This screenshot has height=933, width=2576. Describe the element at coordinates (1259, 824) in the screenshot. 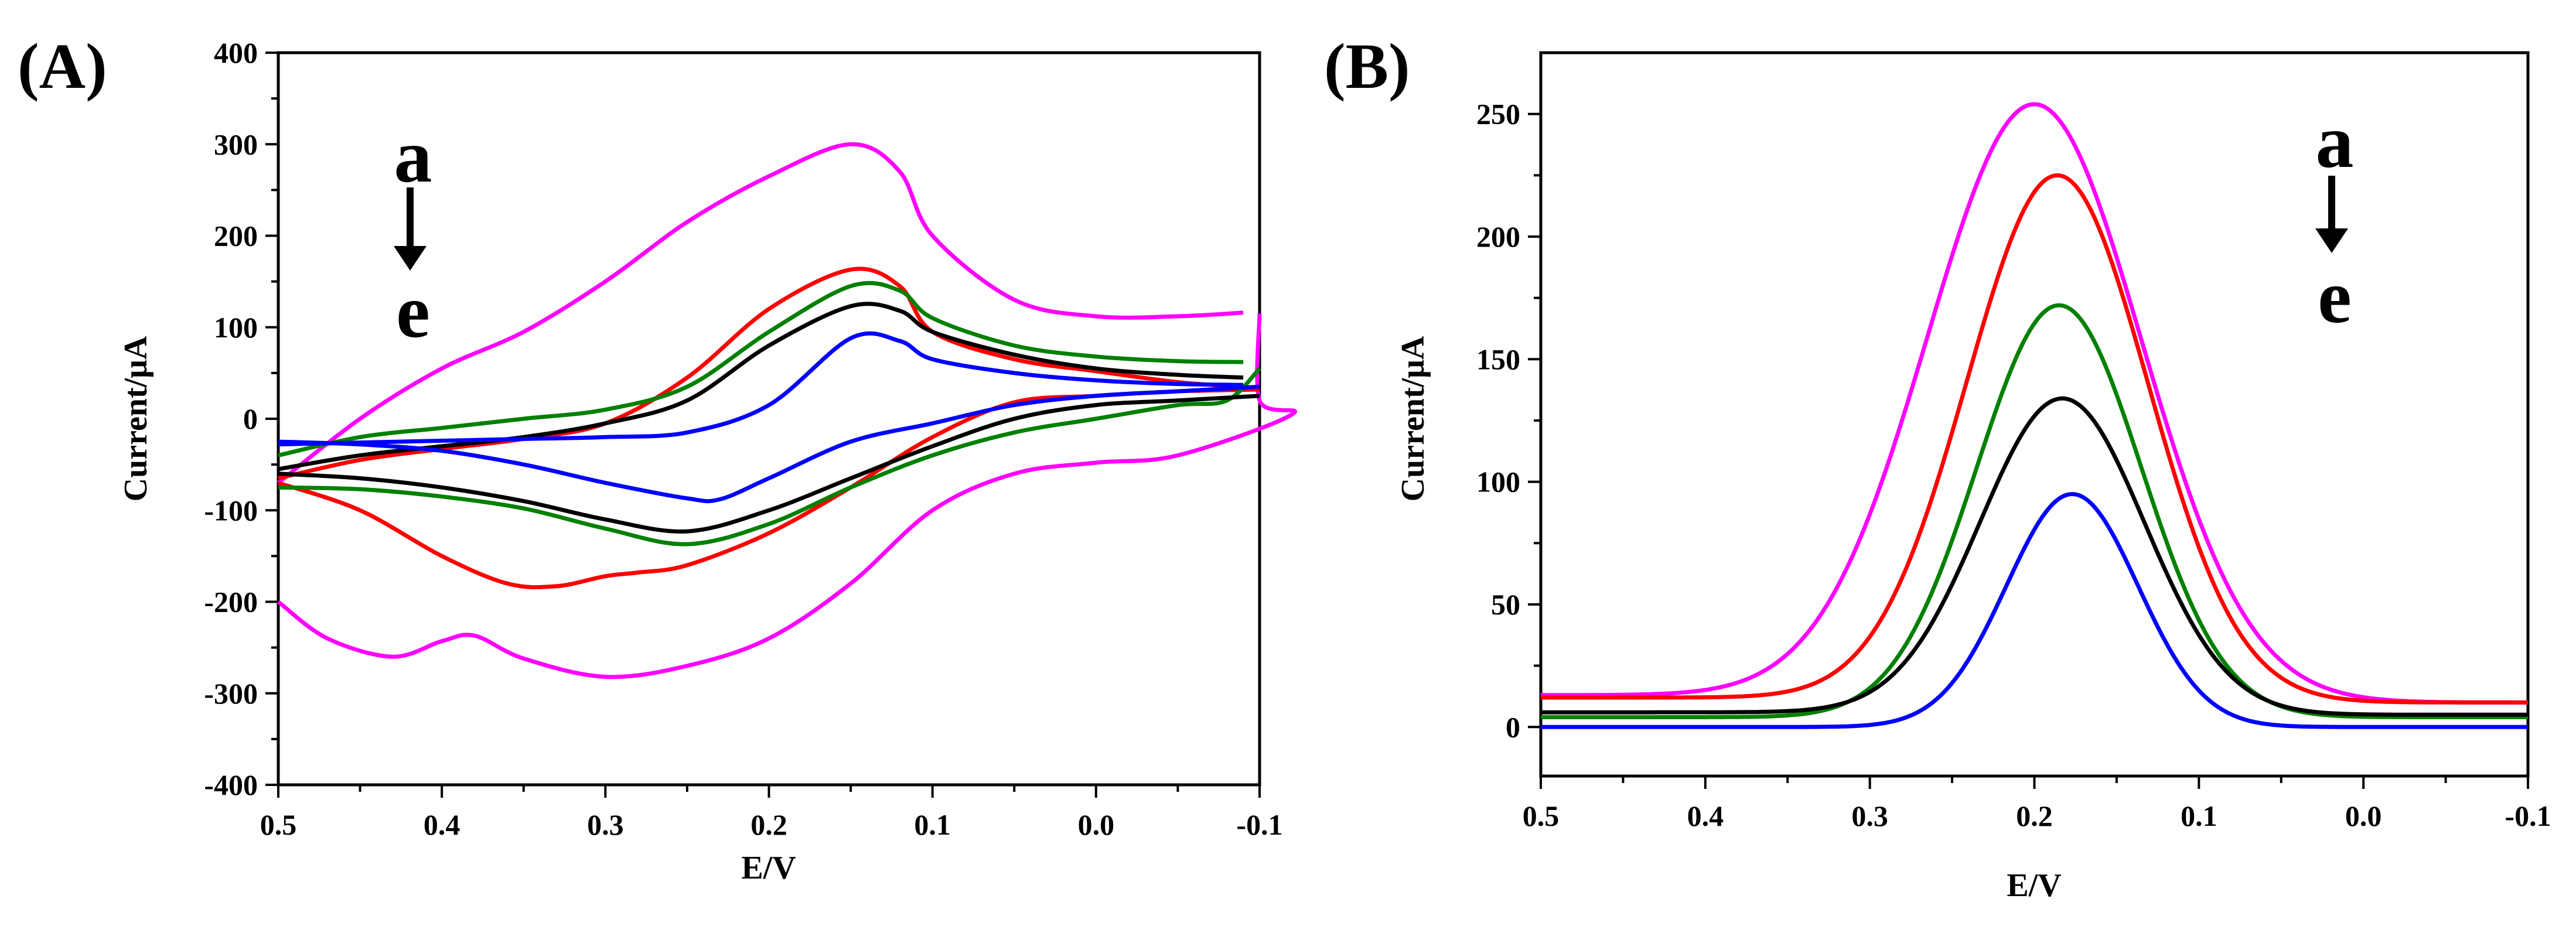

I see `panel-a-x-tick-label: -0.1` at that location.